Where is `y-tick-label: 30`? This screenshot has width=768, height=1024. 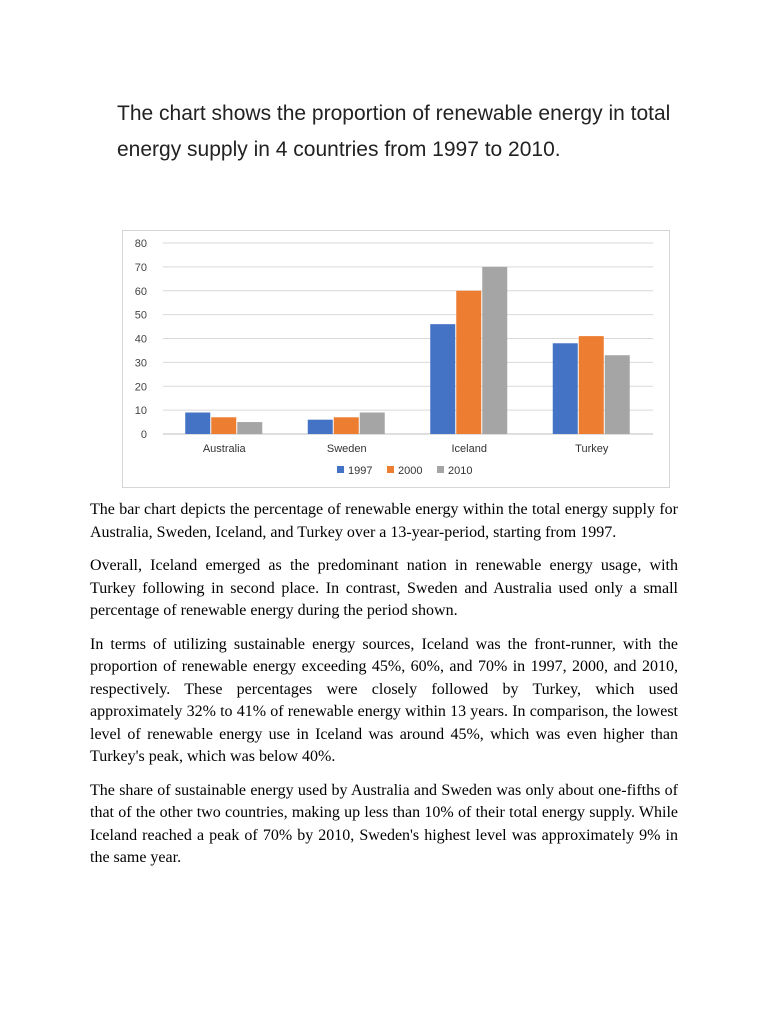
y-tick-label: 30 is located at coordinates (141, 363).